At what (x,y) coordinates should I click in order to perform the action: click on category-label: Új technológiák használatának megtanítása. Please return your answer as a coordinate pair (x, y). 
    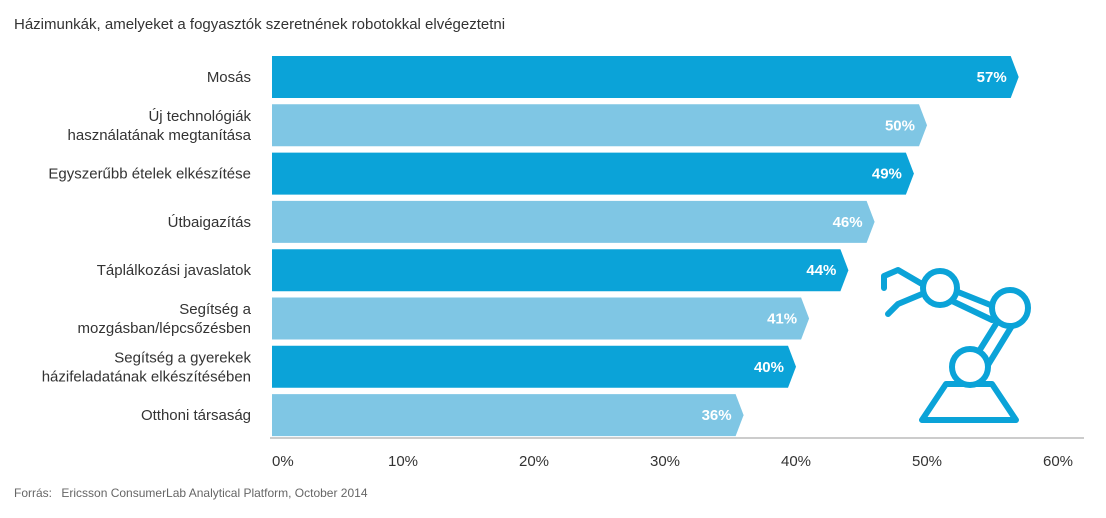
    Looking at the image, I should click on (160, 126).